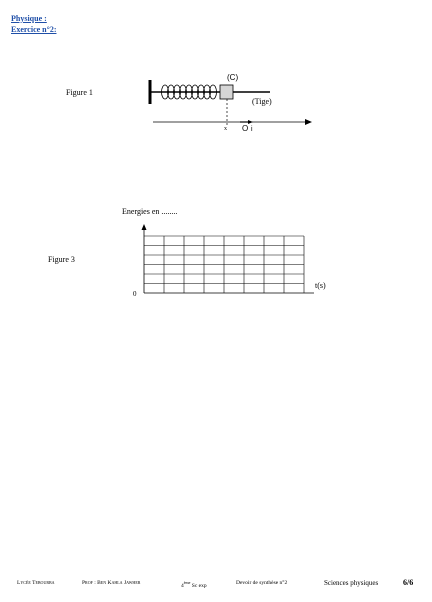 This screenshot has width=432, height=602. I want to click on graph-origin-label: 0, so click(135, 294).